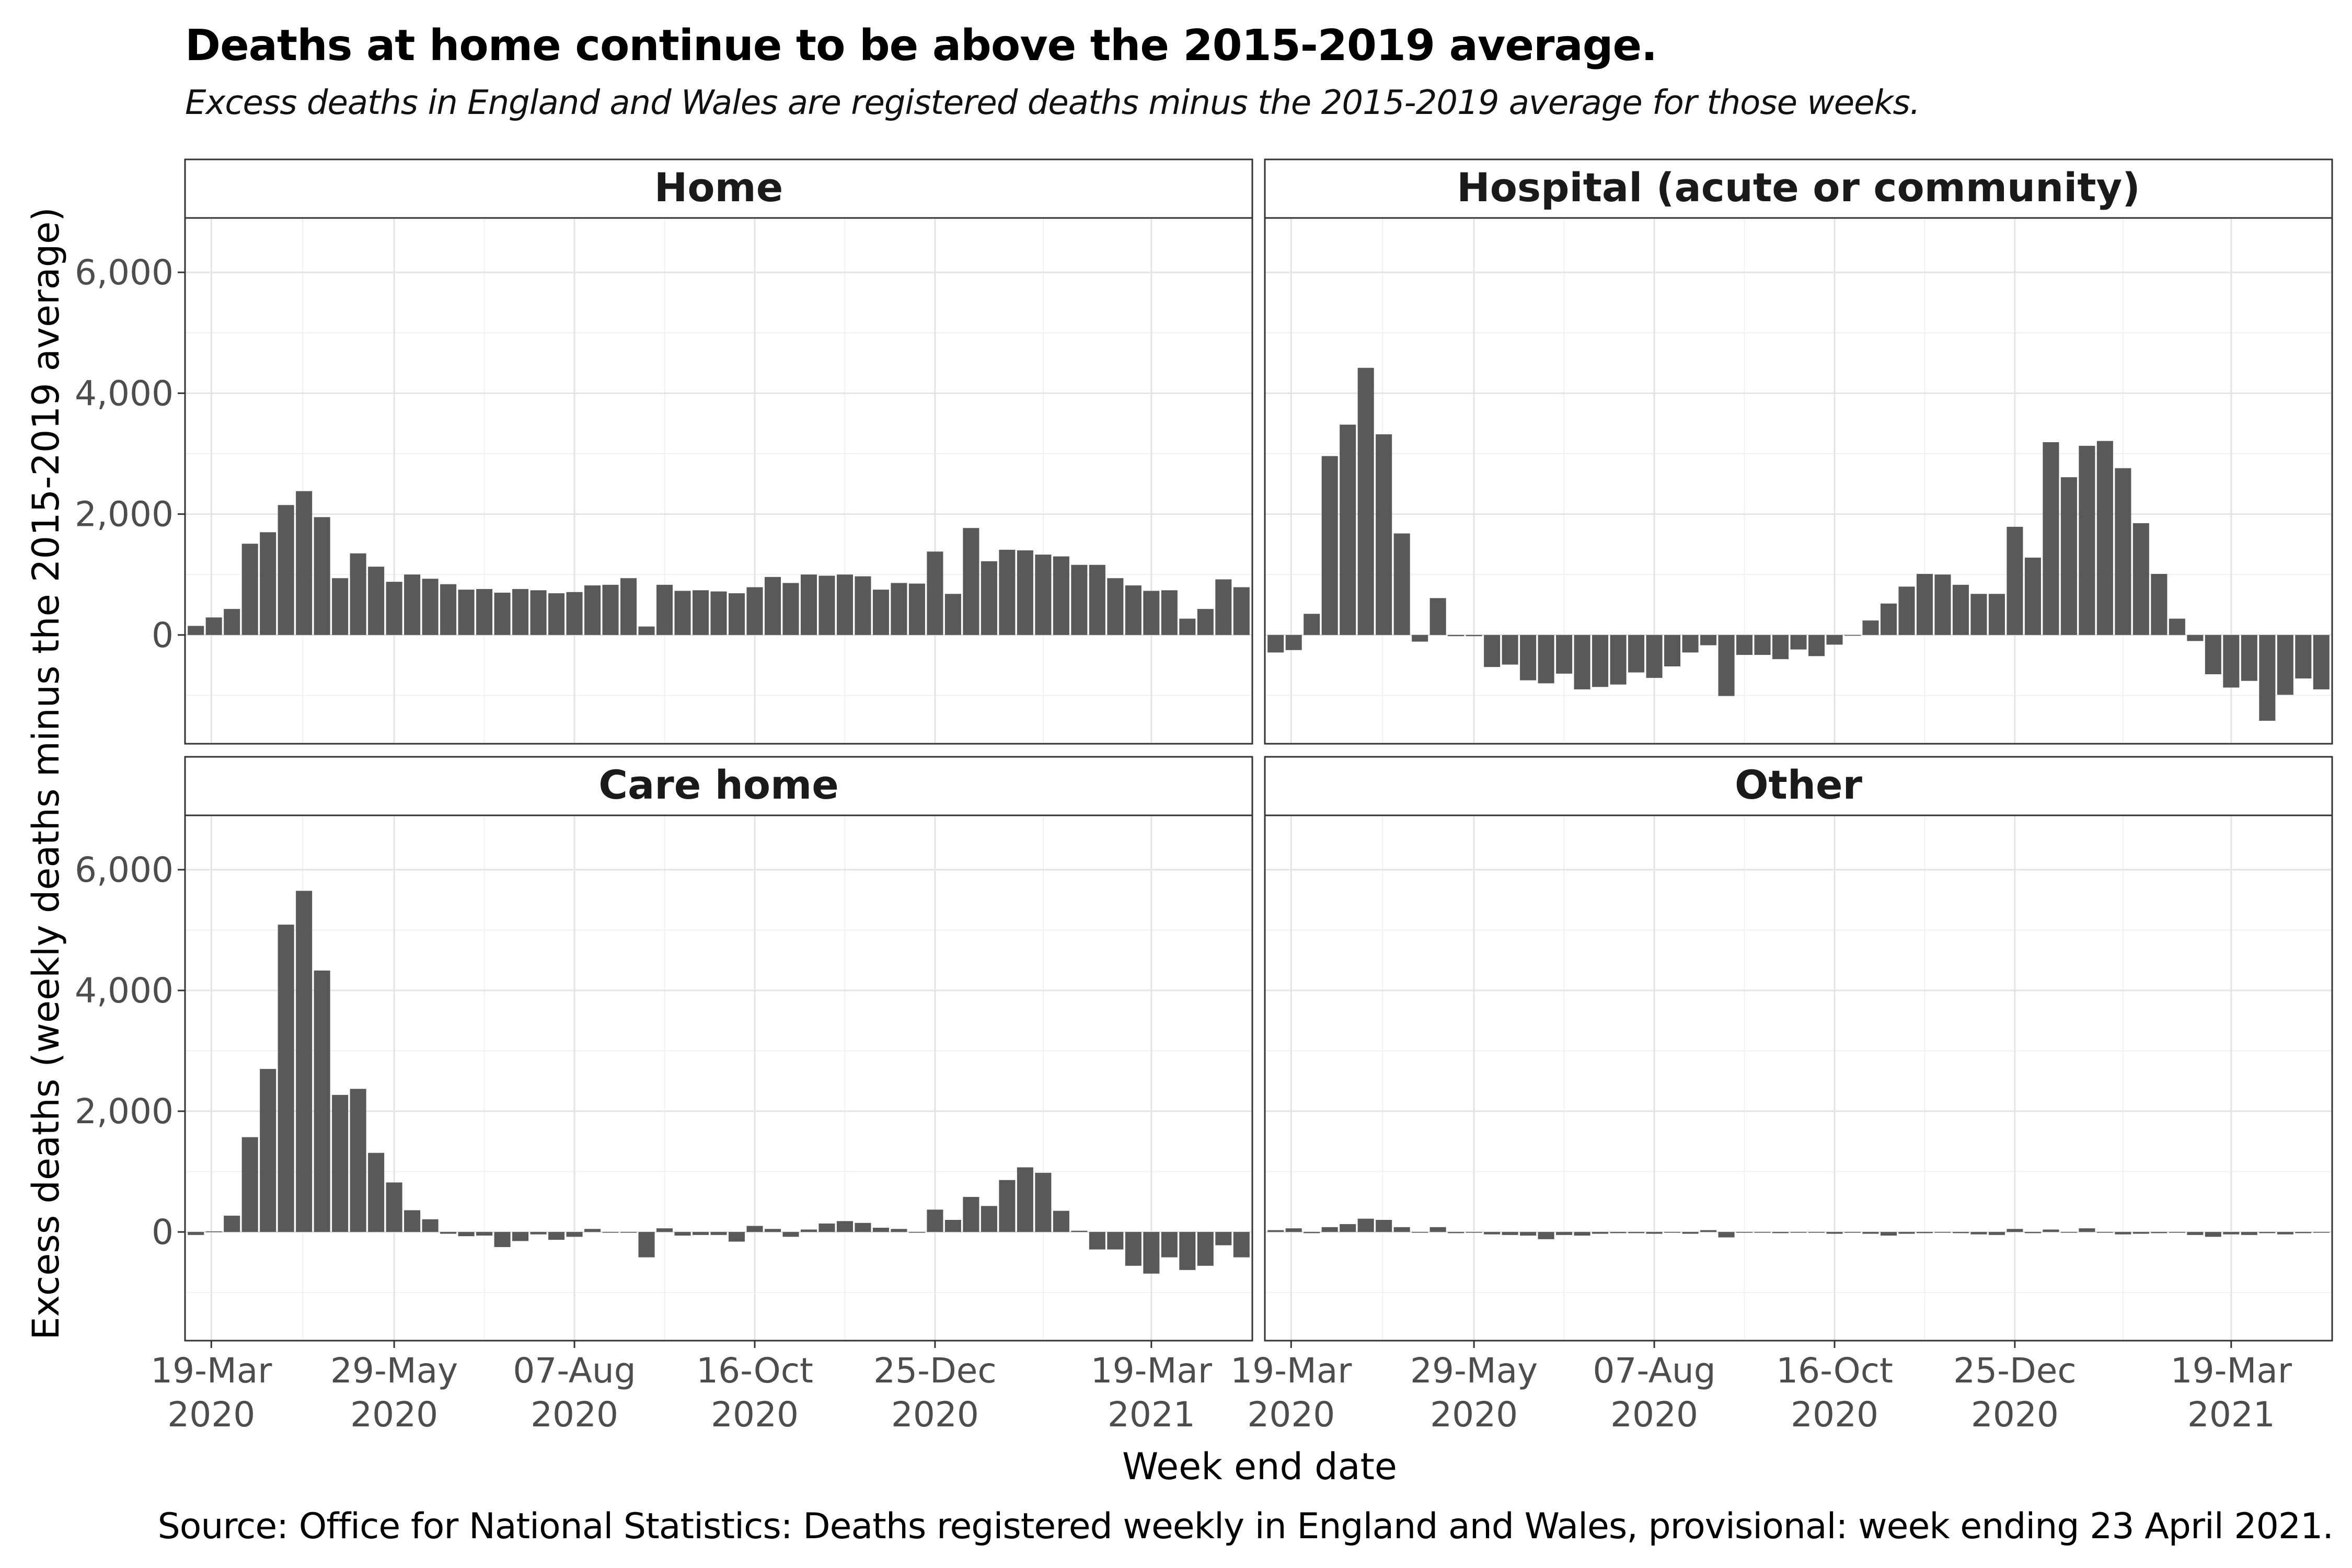  I want to click on y-tick-label: 6,000, so click(124, 870).